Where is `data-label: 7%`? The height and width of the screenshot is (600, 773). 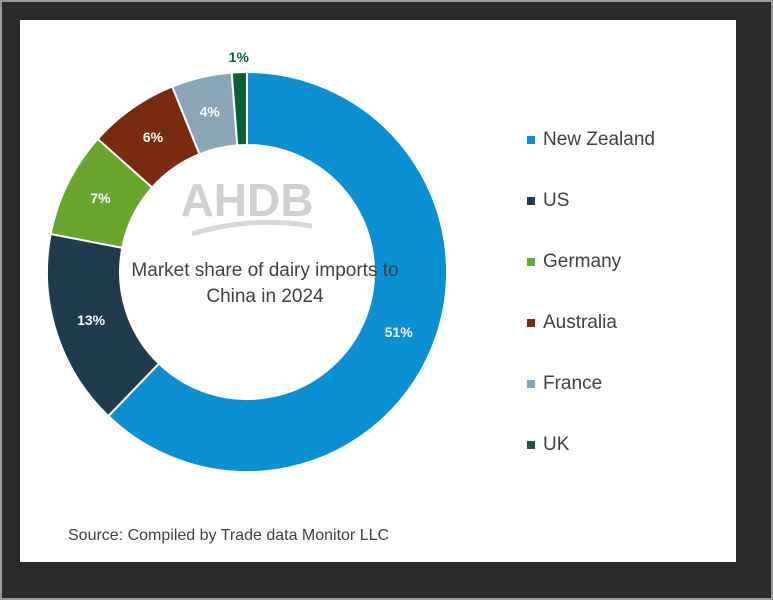 data-label: 7% is located at coordinates (100, 198).